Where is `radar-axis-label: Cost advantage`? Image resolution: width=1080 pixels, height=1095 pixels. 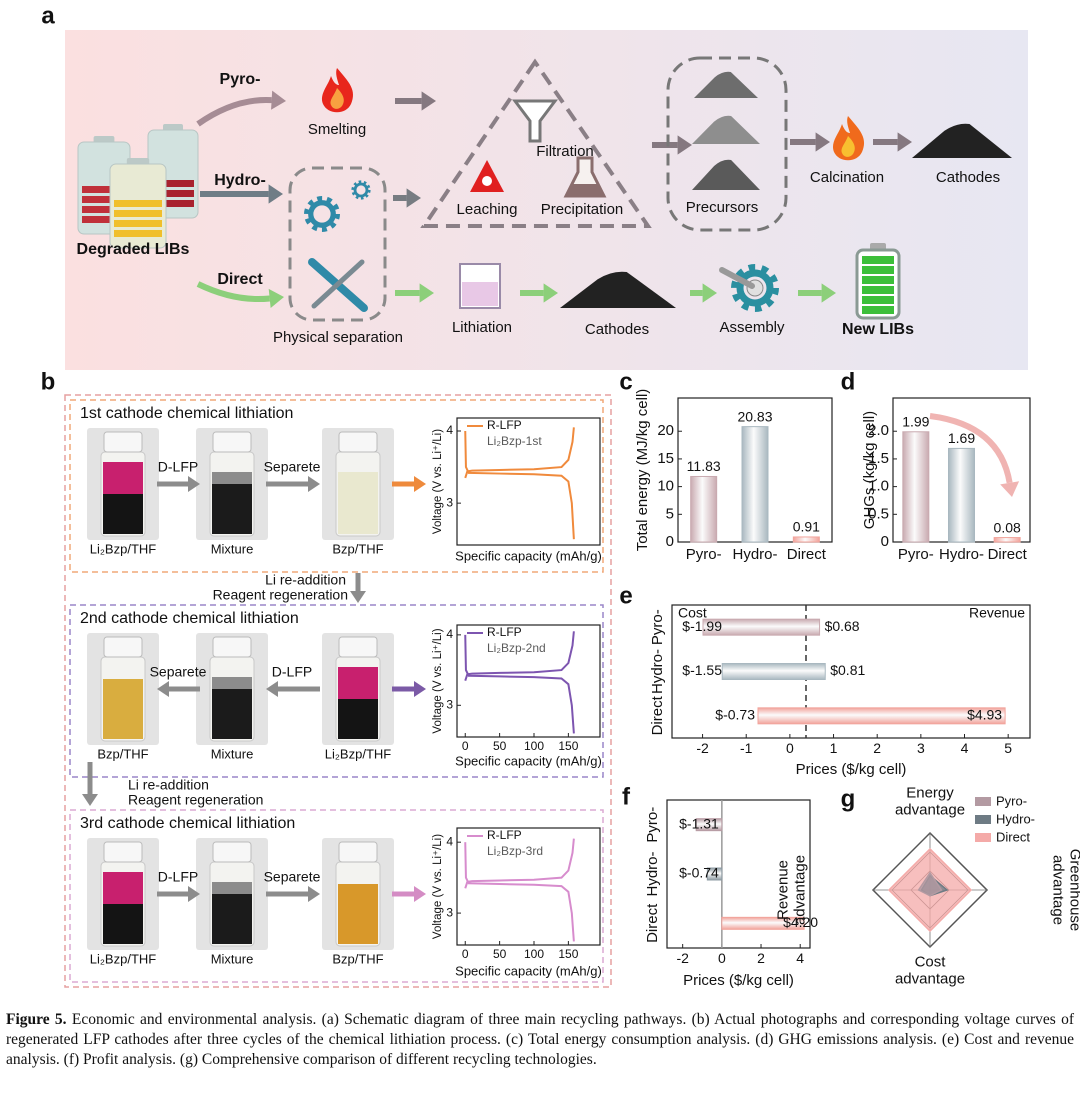
radar-axis-label: Cost advantage is located at coordinates (930, 970).